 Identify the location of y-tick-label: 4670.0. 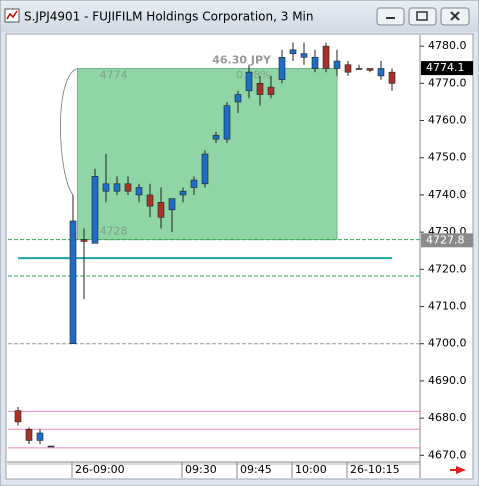
(447, 454).